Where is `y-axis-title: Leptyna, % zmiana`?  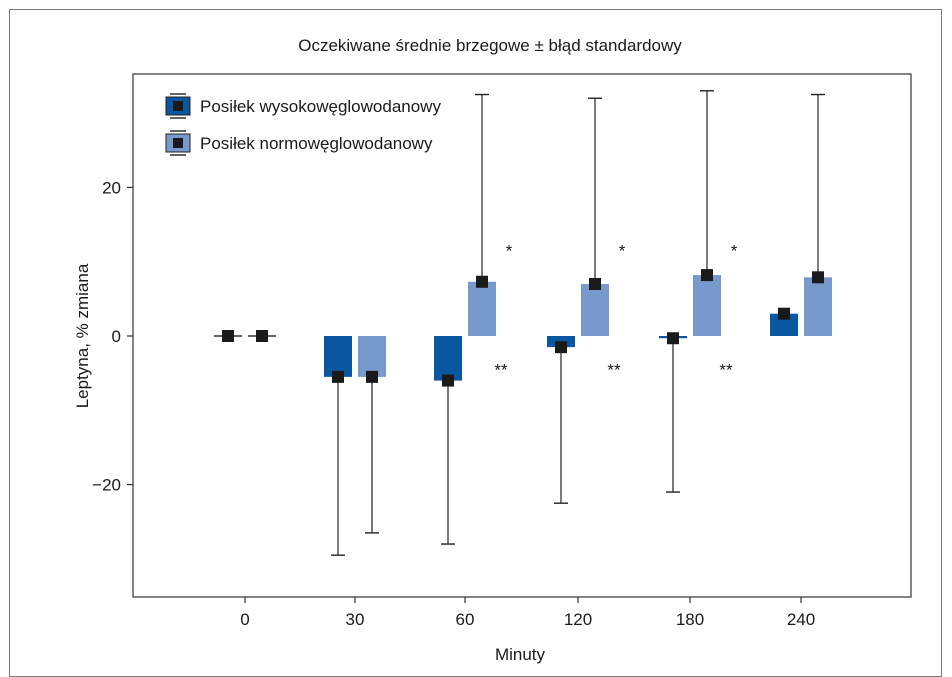 y-axis-title: Leptyna, % zmiana is located at coordinates (82, 335).